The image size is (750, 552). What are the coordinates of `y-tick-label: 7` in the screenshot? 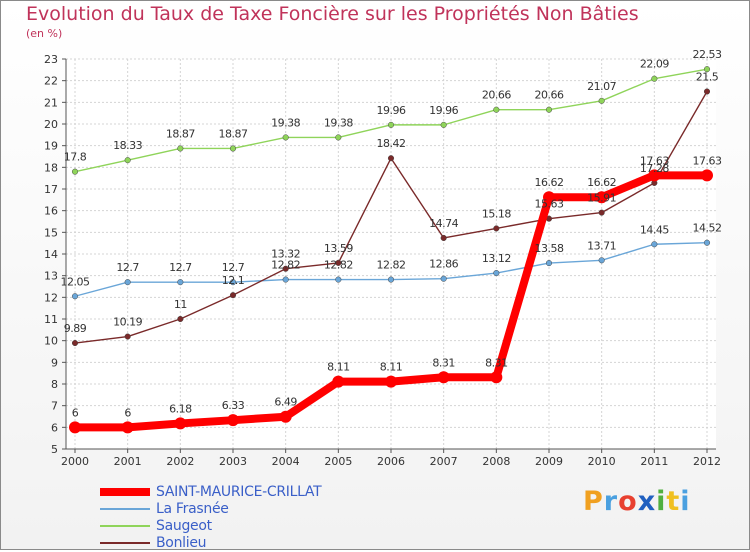 It's located at (54, 406).